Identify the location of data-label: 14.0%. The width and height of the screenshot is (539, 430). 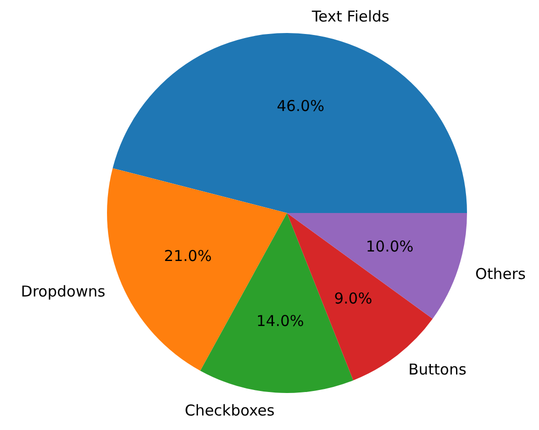
(280, 321).